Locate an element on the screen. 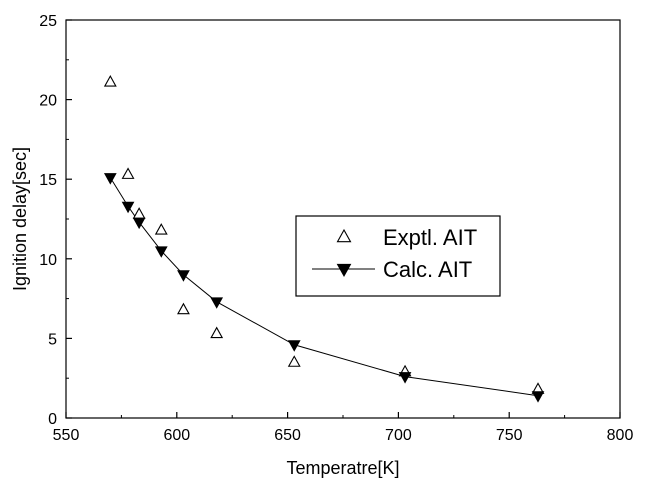  legend-label-calc: Calc. AIT is located at coordinates (427, 269).